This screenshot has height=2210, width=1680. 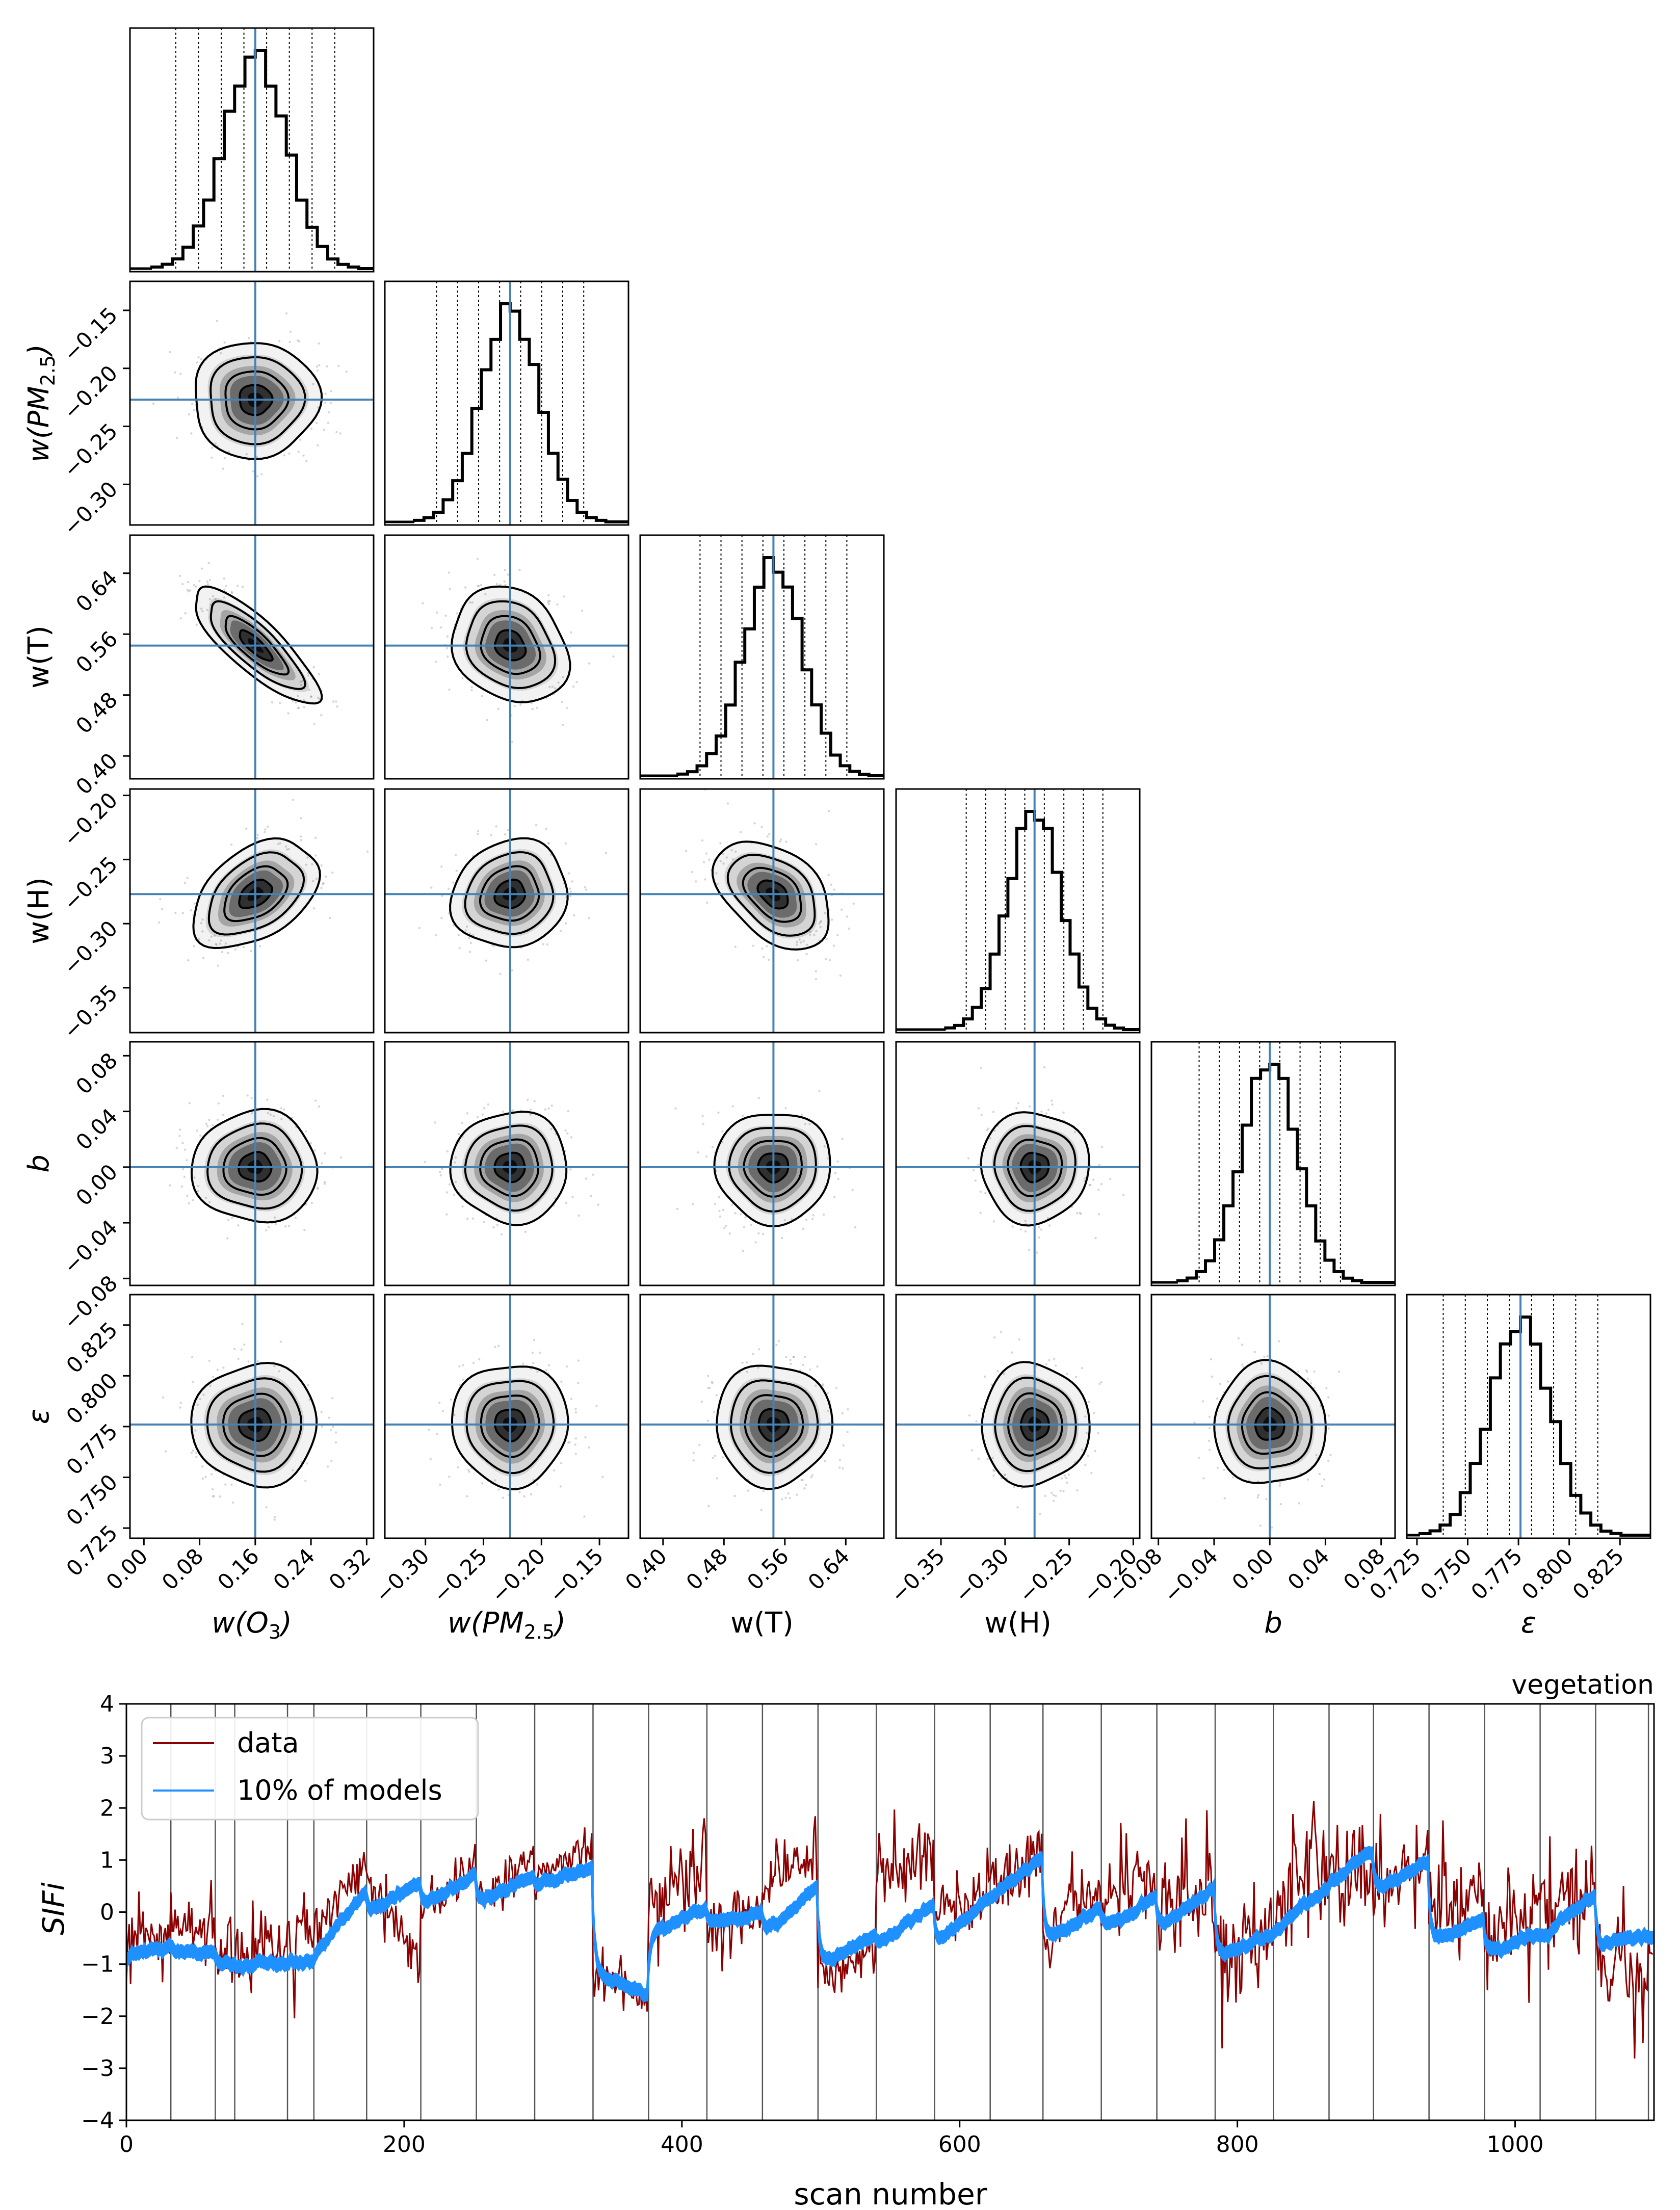 I want to click on label-main: w(PM, so click(x=39, y=424).